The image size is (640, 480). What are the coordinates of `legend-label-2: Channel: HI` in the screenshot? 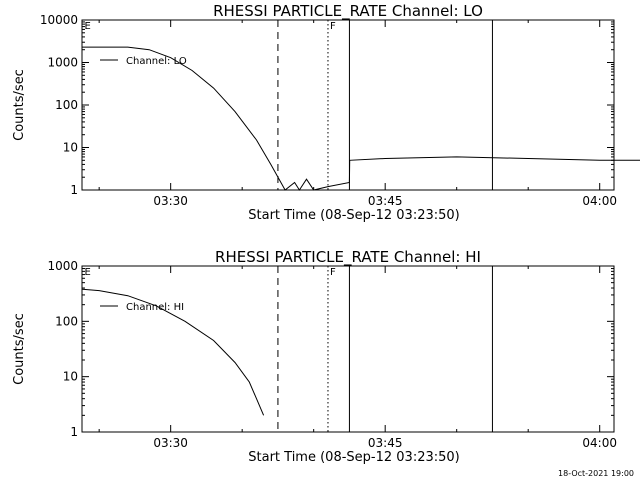 It's located at (155, 307).